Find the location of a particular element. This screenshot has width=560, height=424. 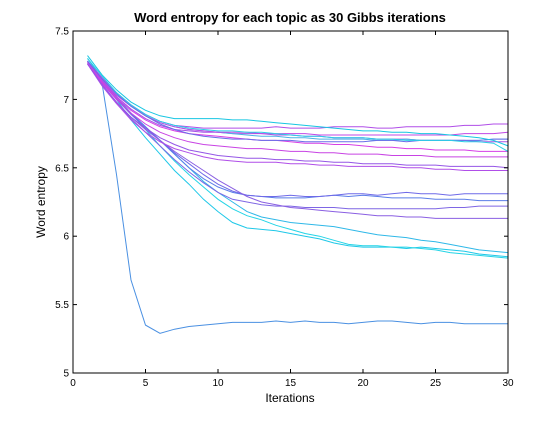

x-tick-label: 30 is located at coordinates (508, 383).